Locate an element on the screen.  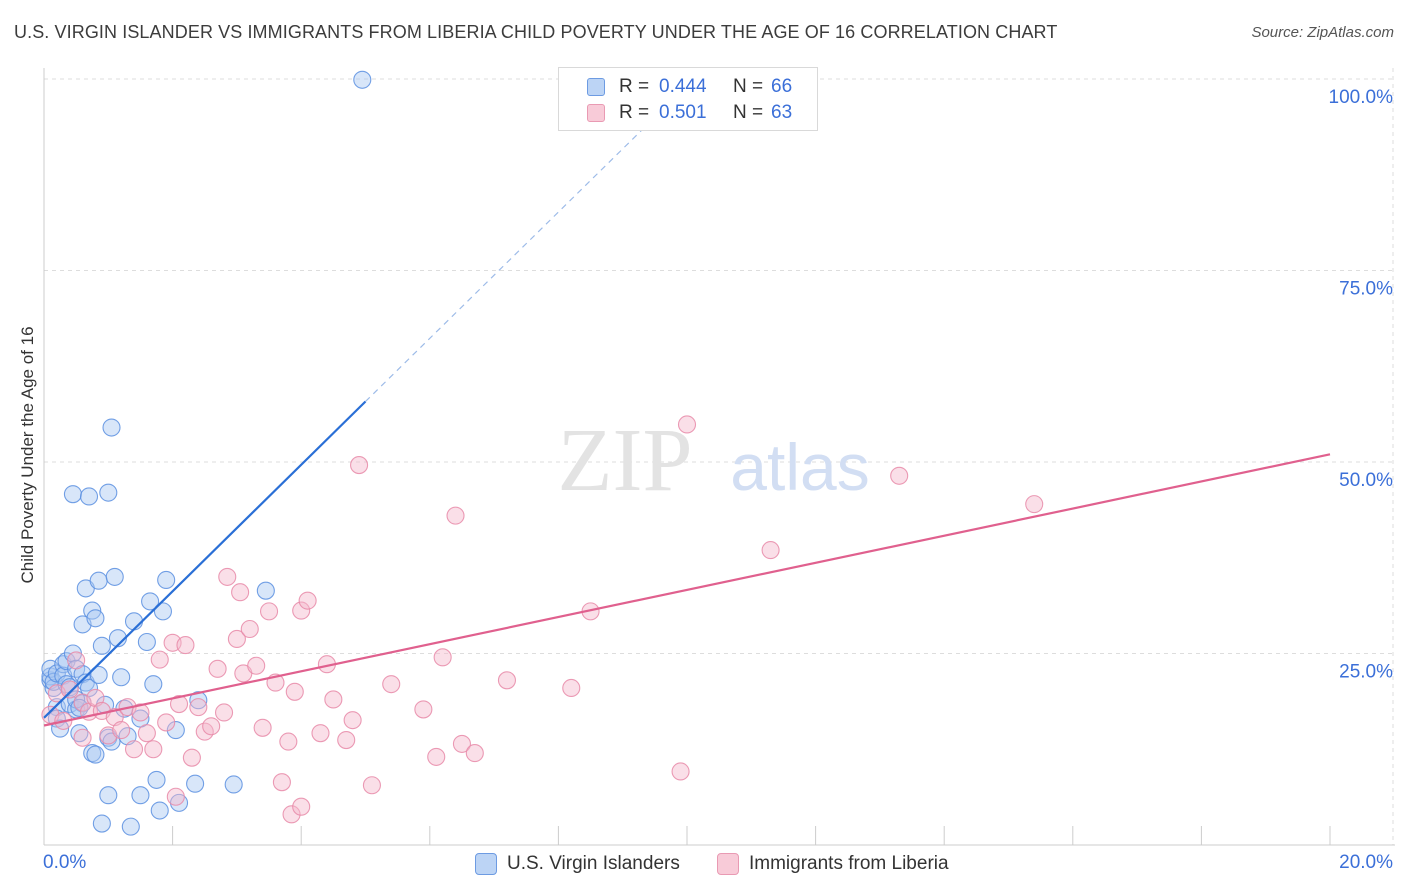
watermark-atlas: atlas is located at coordinates (799, 467).